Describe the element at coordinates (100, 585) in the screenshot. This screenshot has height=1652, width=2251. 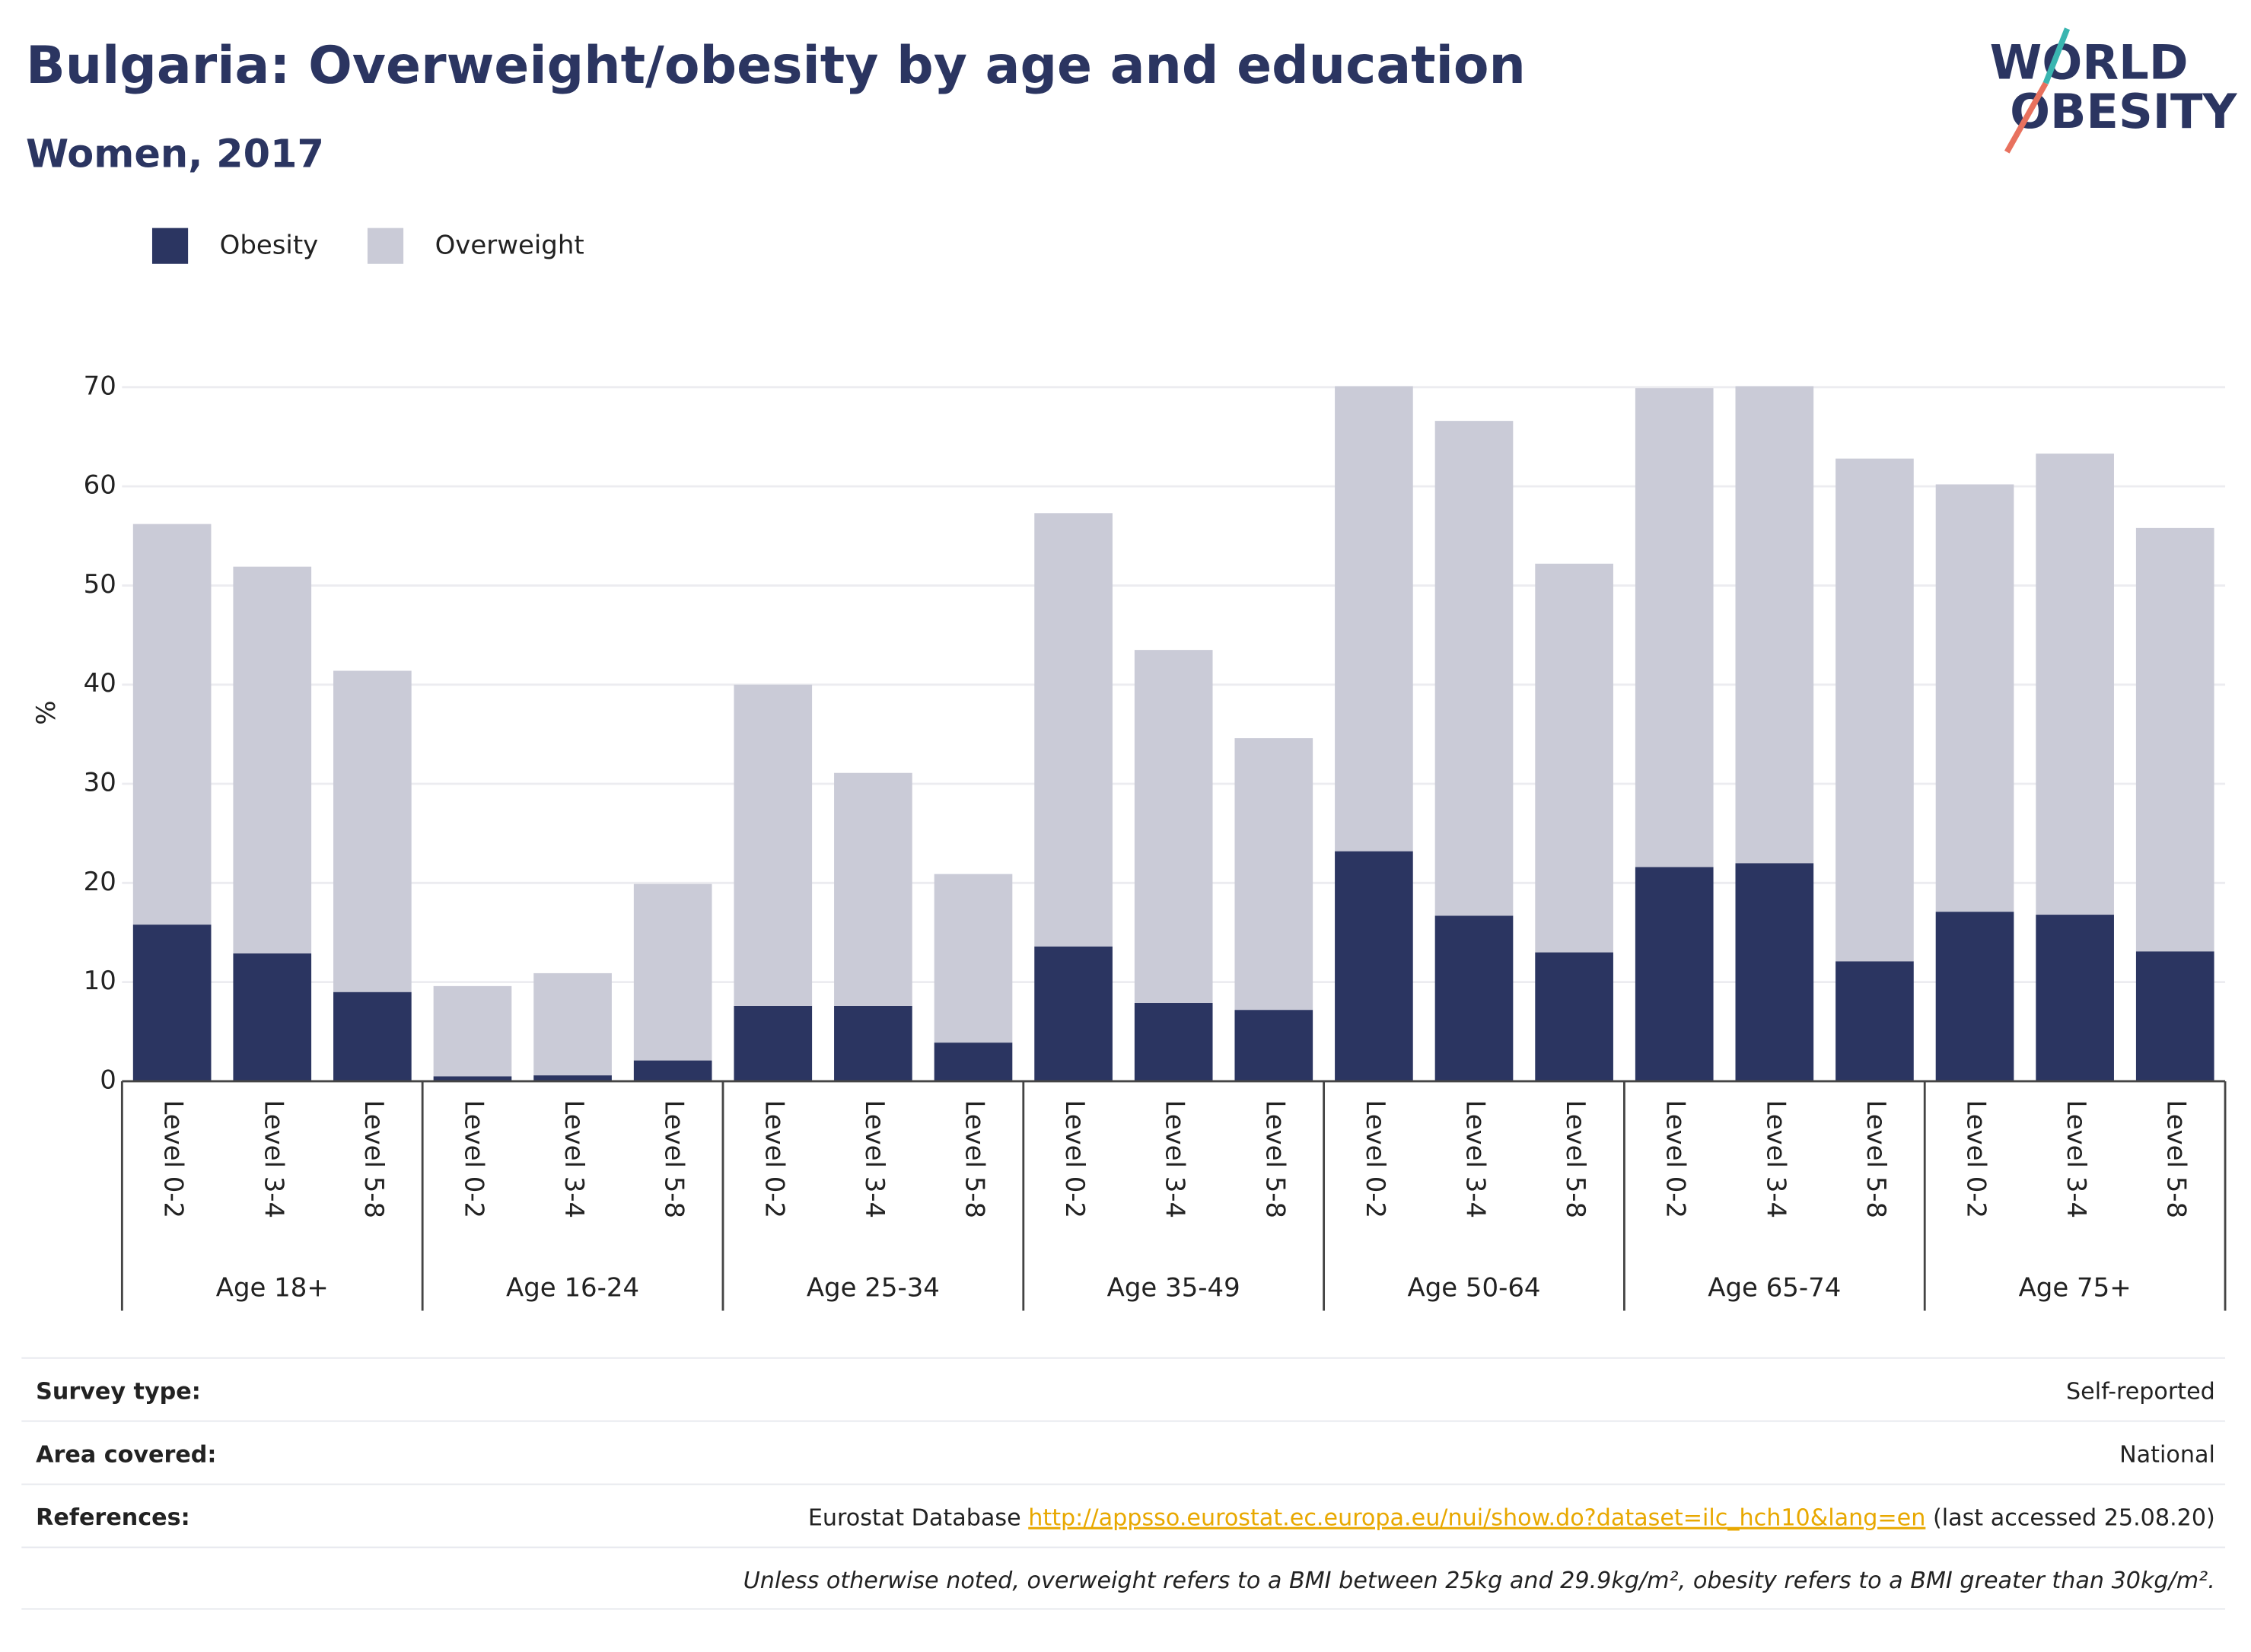
I see `y-tick-label: 50` at that location.